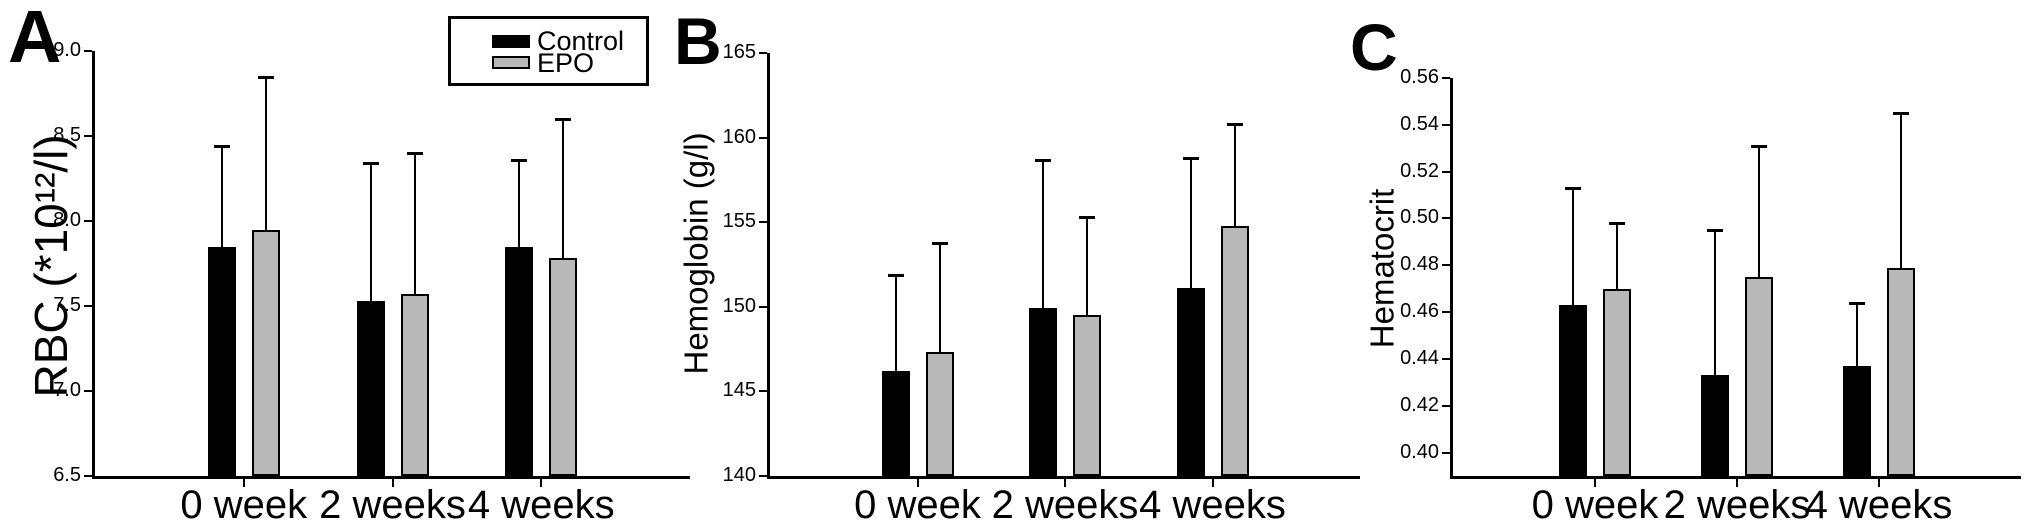  Describe the element at coordinates (1419, 311) in the screenshot. I see `y-tick-label: 0.46` at that location.